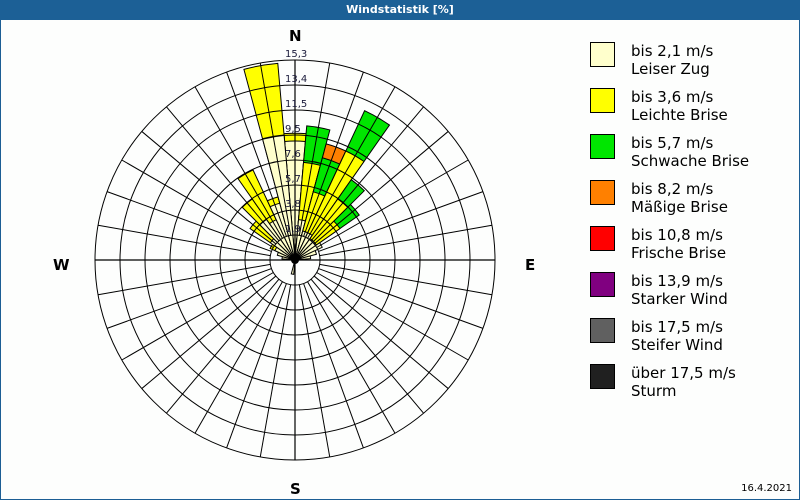 This screenshot has width=800, height=500. What do you see at coordinates (296, 54) in the screenshot?
I see `ring-label: 15,3` at bounding box center [296, 54].